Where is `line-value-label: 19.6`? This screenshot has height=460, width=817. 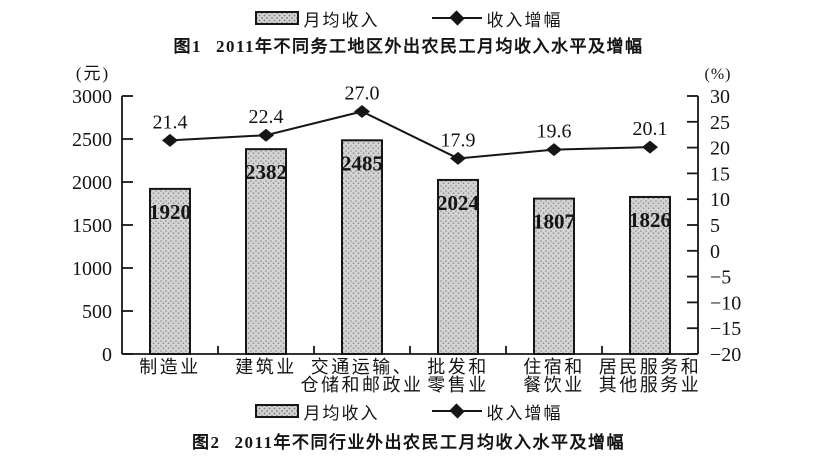
line-value-label: 19.6 is located at coordinates (554, 132).